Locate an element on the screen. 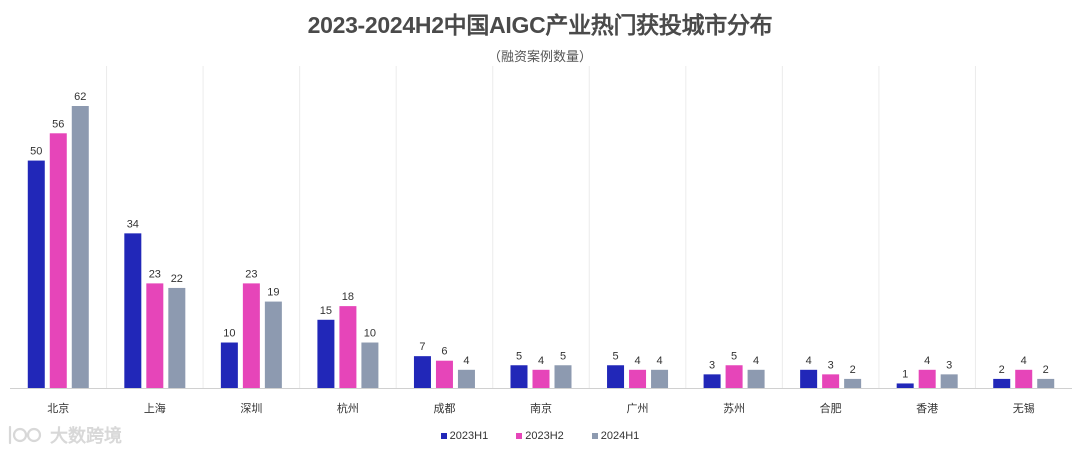  watermark-logo: 大数跨境 is located at coordinates (64, 435).